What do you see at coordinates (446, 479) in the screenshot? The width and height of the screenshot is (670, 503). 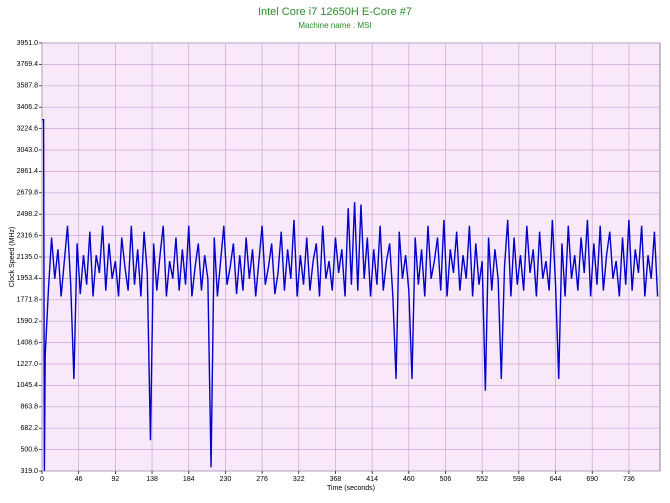 I see `x-tick-label: 506` at bounding box center [446, 479].